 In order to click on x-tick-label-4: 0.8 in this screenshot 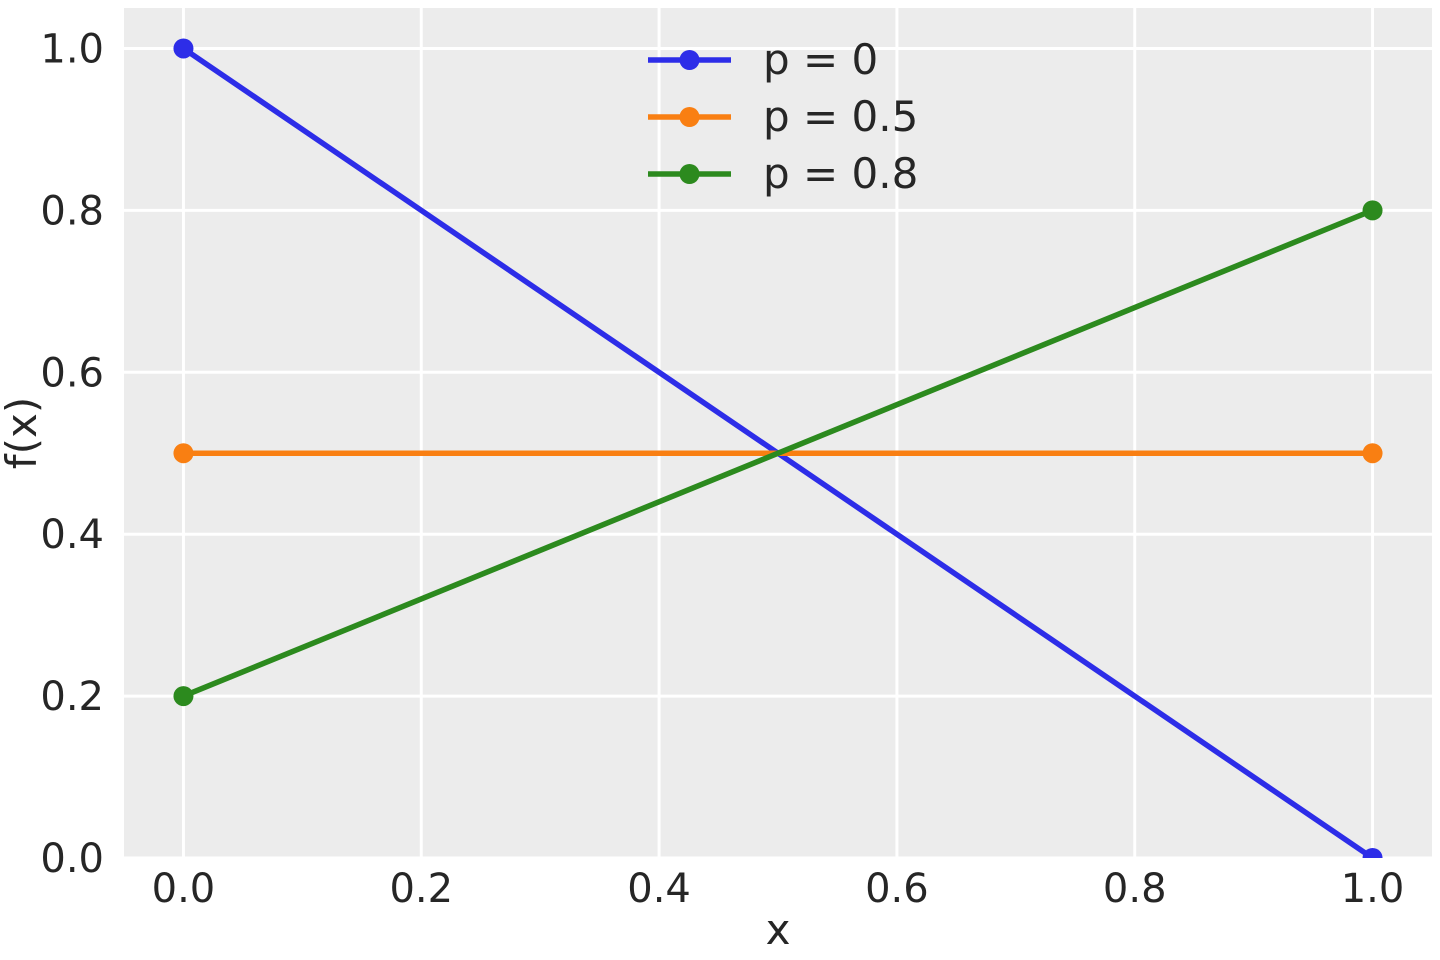, I will do `click(1135, 889)`.